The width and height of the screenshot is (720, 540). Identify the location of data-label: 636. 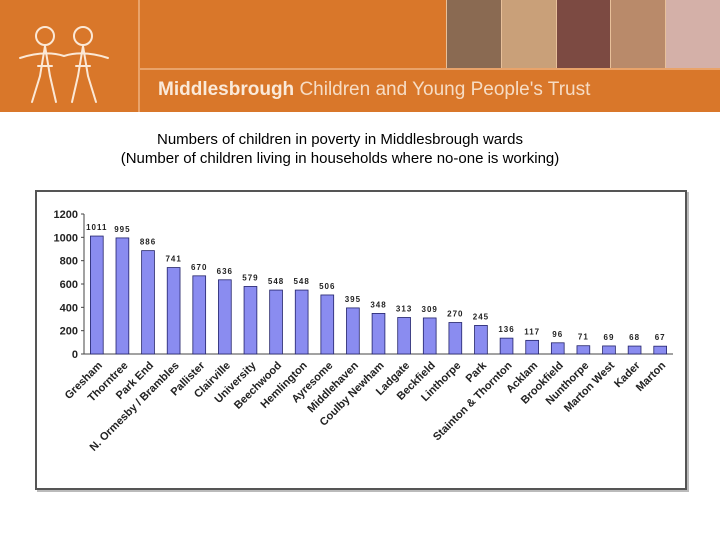
(225, 271).